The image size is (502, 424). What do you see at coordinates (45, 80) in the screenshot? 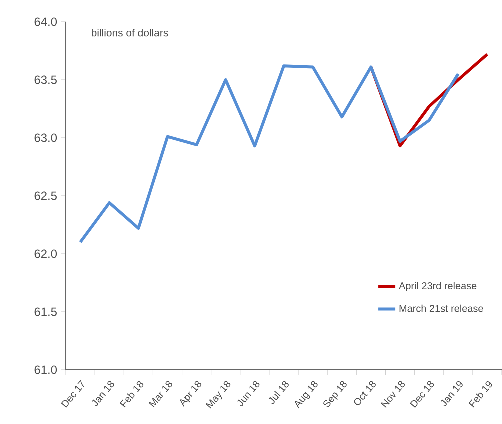
I see `y-tick-label: 63.5` at bounding box center [45, 80].